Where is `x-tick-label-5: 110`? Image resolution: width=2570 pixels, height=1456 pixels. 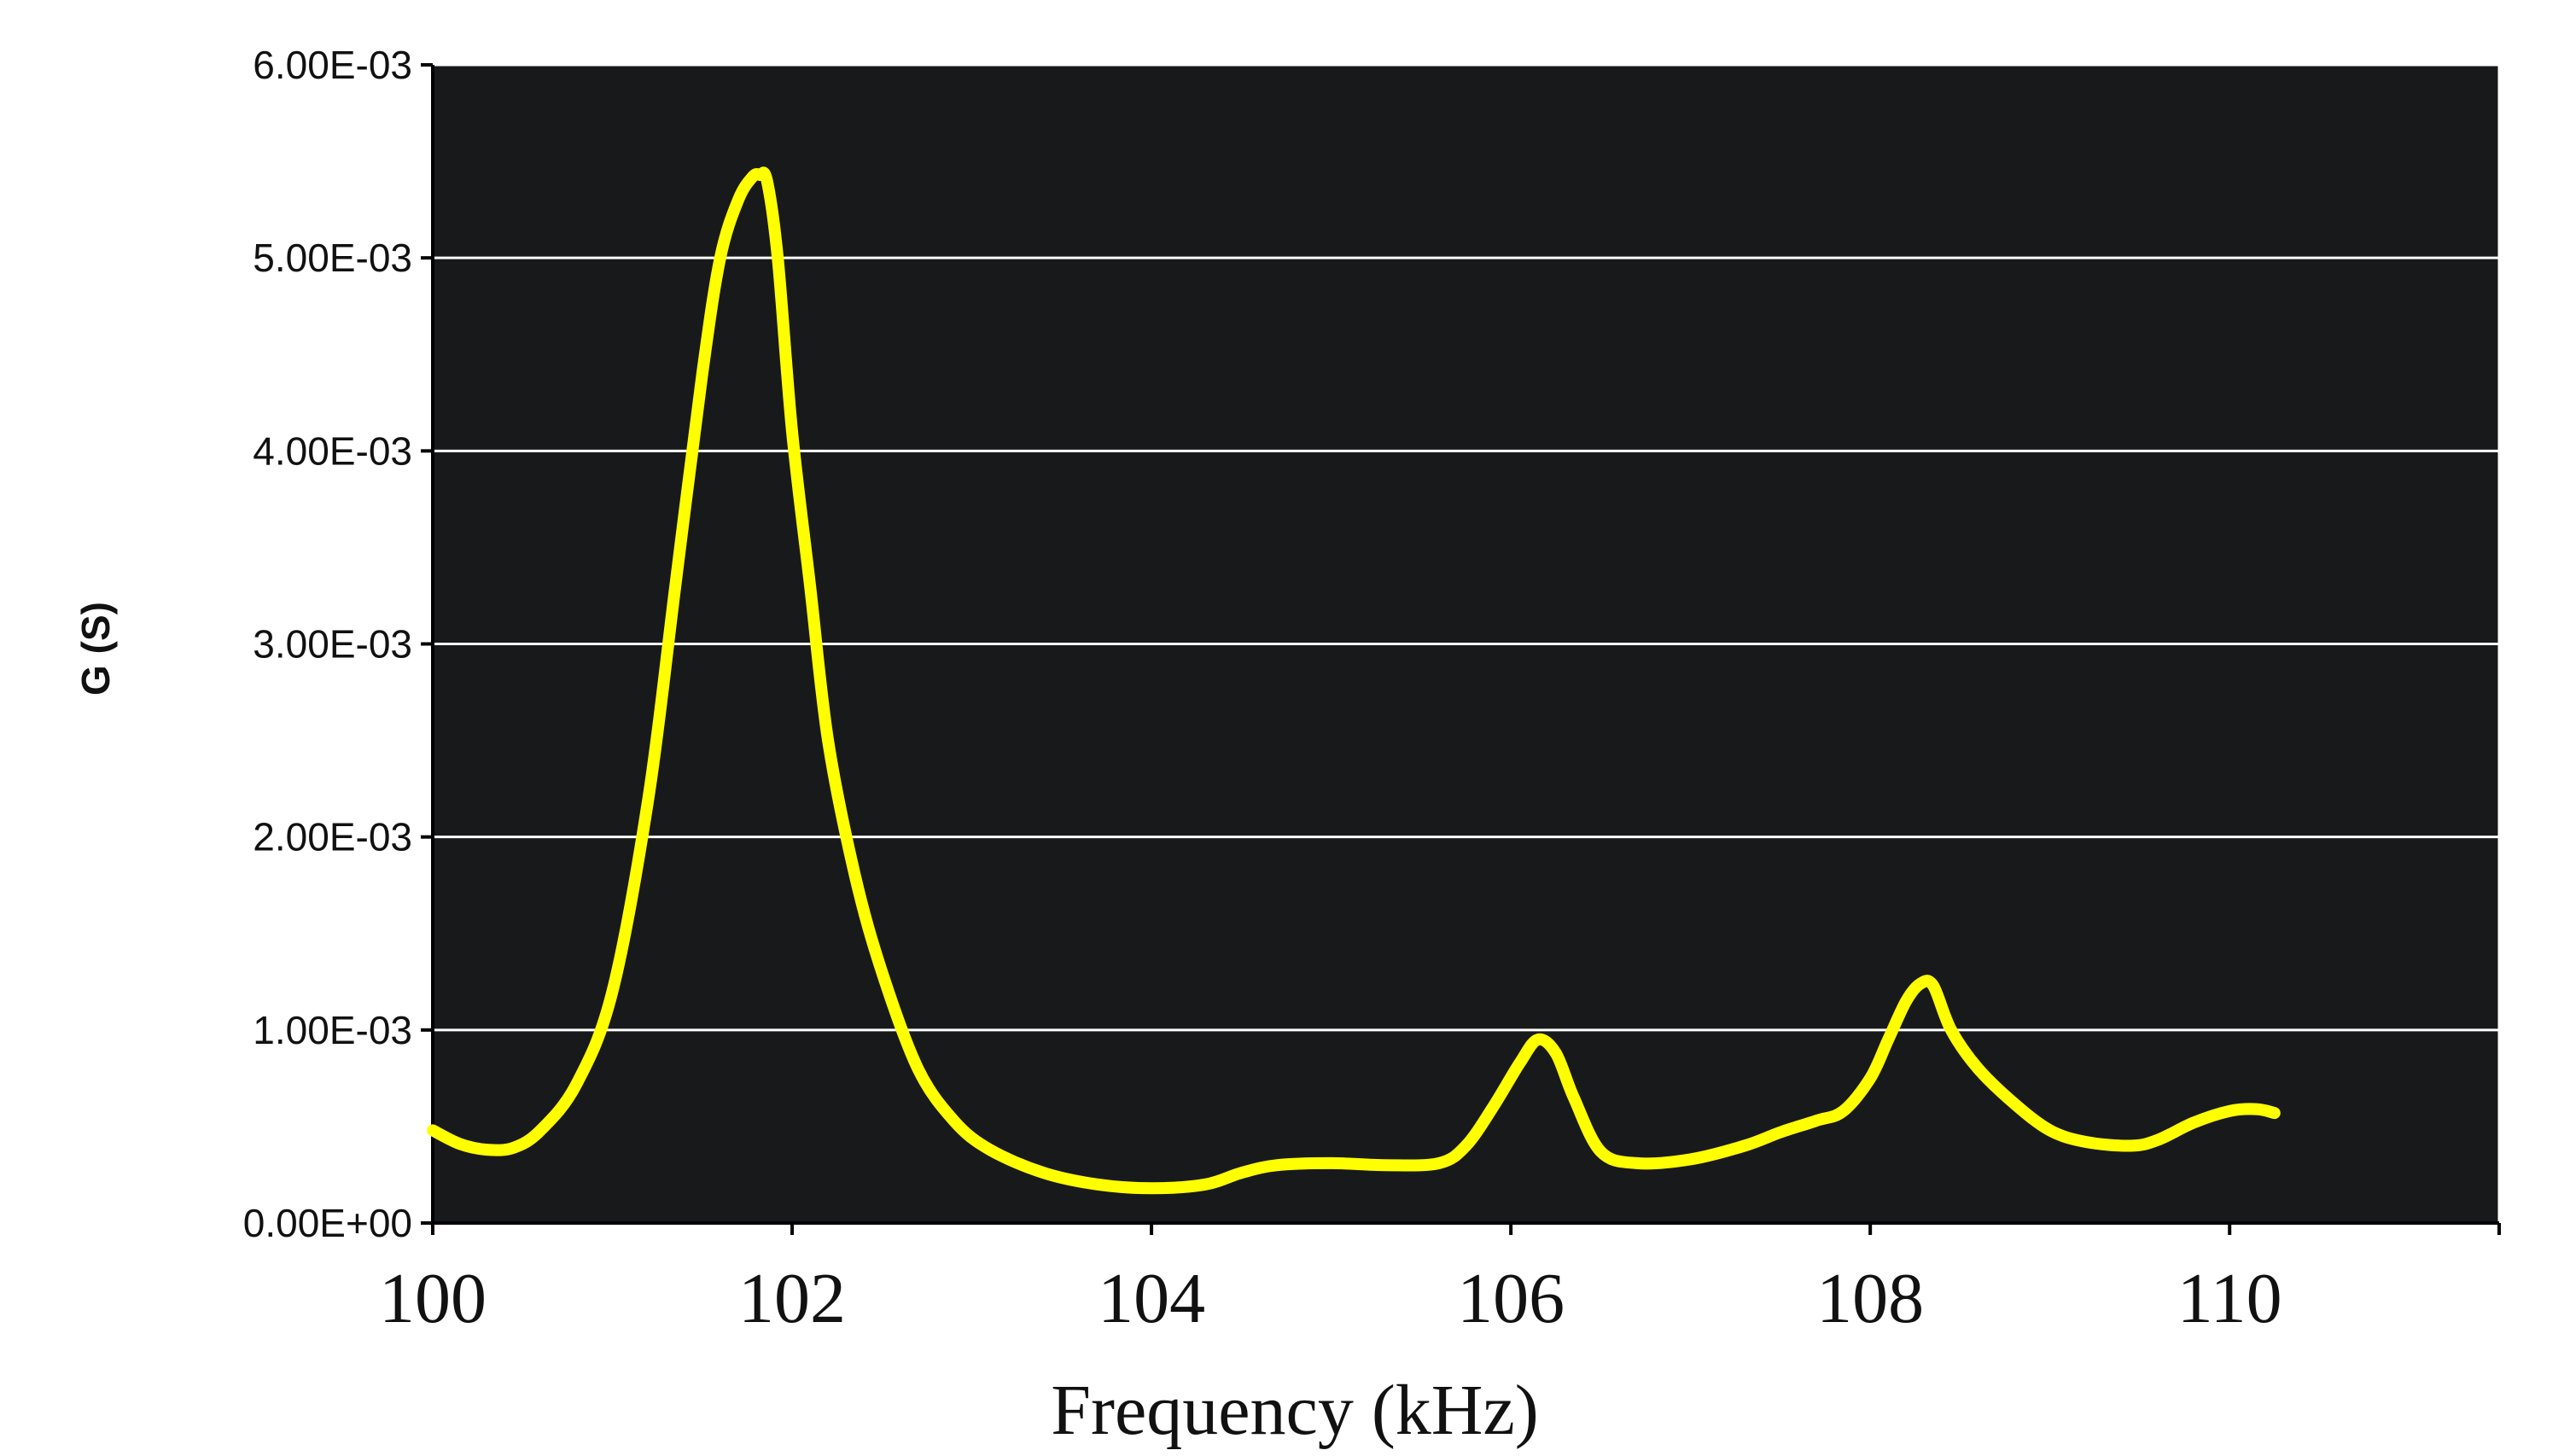
x-tick-label-5: 110 is located at coordinates (2229, 1299).